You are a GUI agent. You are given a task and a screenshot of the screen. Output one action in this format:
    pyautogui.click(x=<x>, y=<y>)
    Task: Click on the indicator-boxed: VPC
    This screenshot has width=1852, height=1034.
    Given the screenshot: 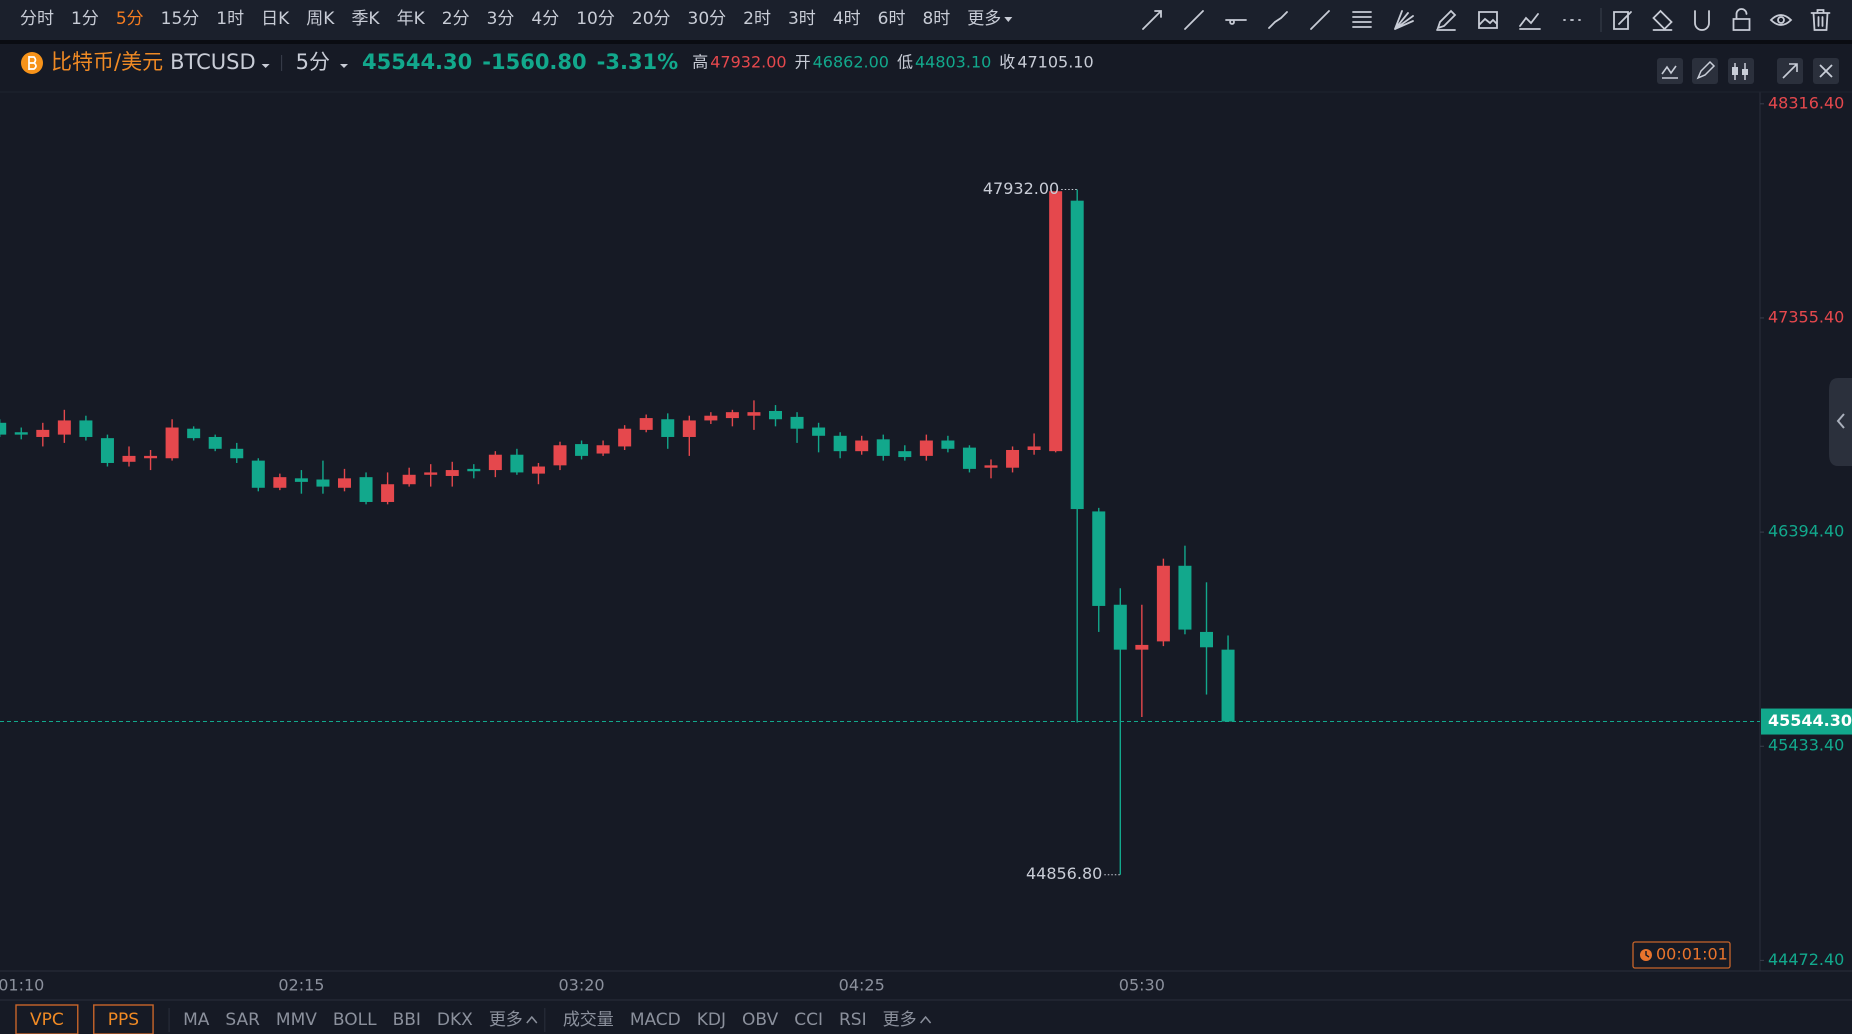 What is the action you would take?
    pyautogui.click(x=47, y=1020)
    